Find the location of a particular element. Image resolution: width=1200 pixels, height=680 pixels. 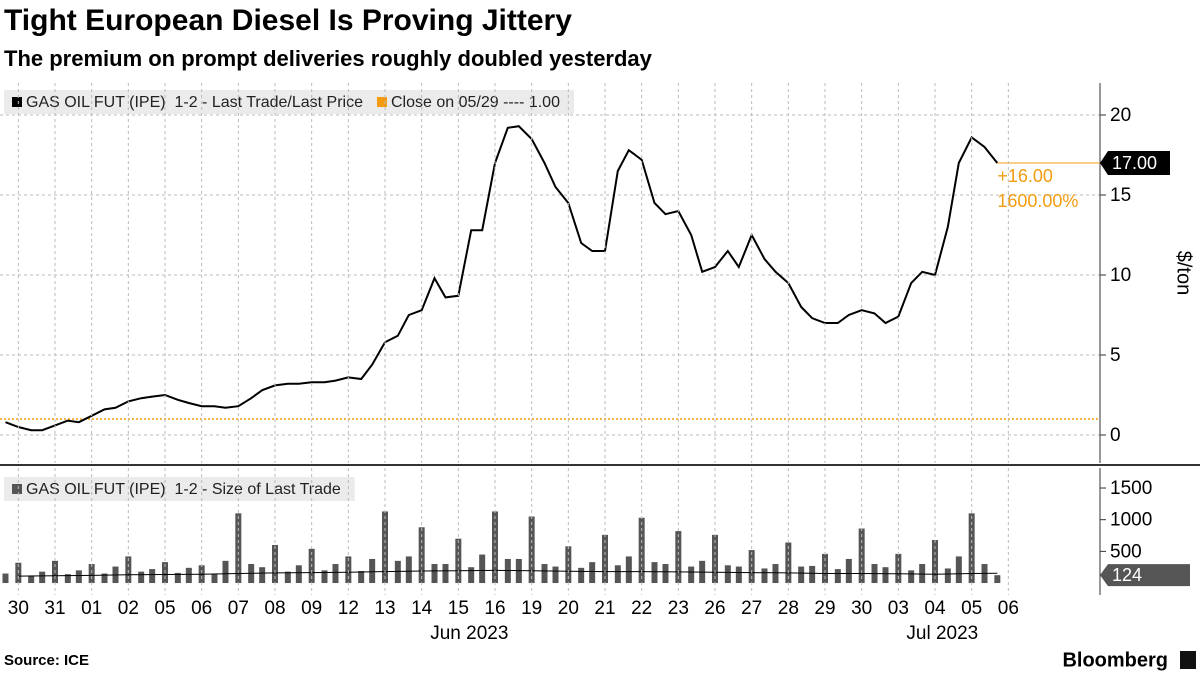

x-tick-label: 22 is located at coordinates (641, 608).